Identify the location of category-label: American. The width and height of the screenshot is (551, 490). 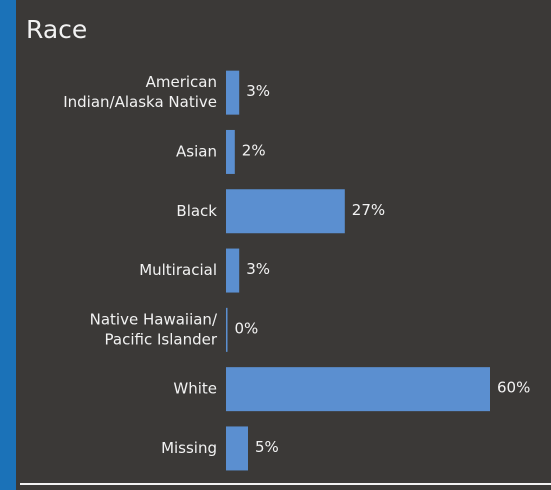
(181, 82).